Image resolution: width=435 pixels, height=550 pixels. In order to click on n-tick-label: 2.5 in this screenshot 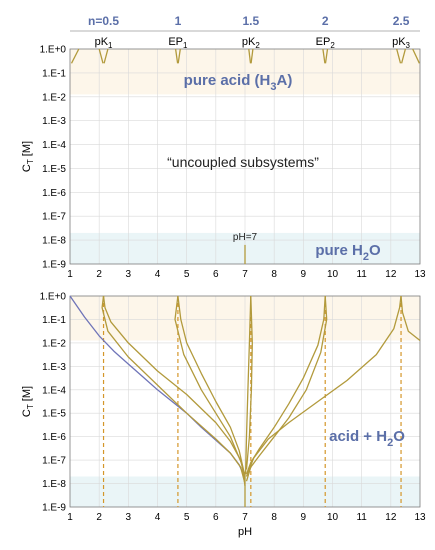, I will do `click(401, 21)`.